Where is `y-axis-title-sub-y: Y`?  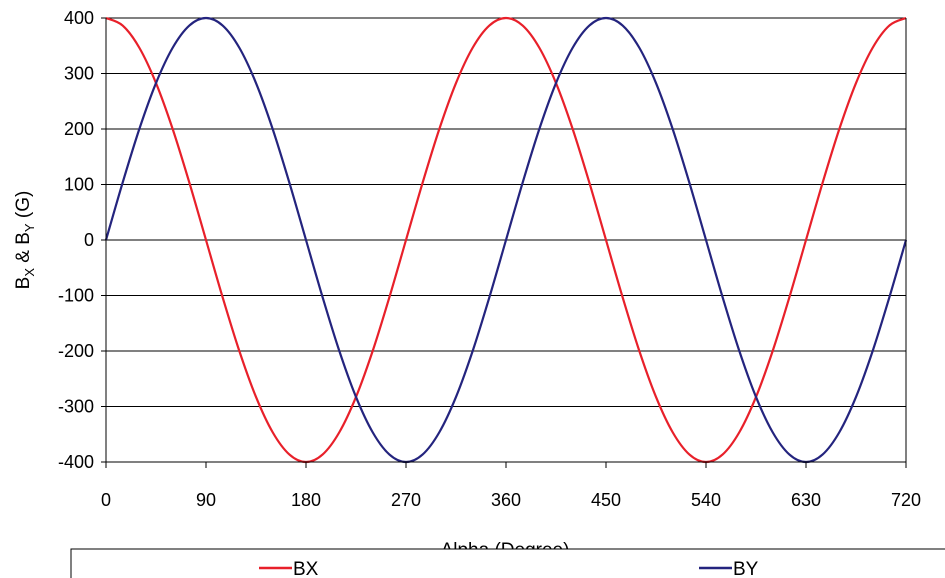
y-axis-title-sub-y: Y is located at coordinates (29, 227).